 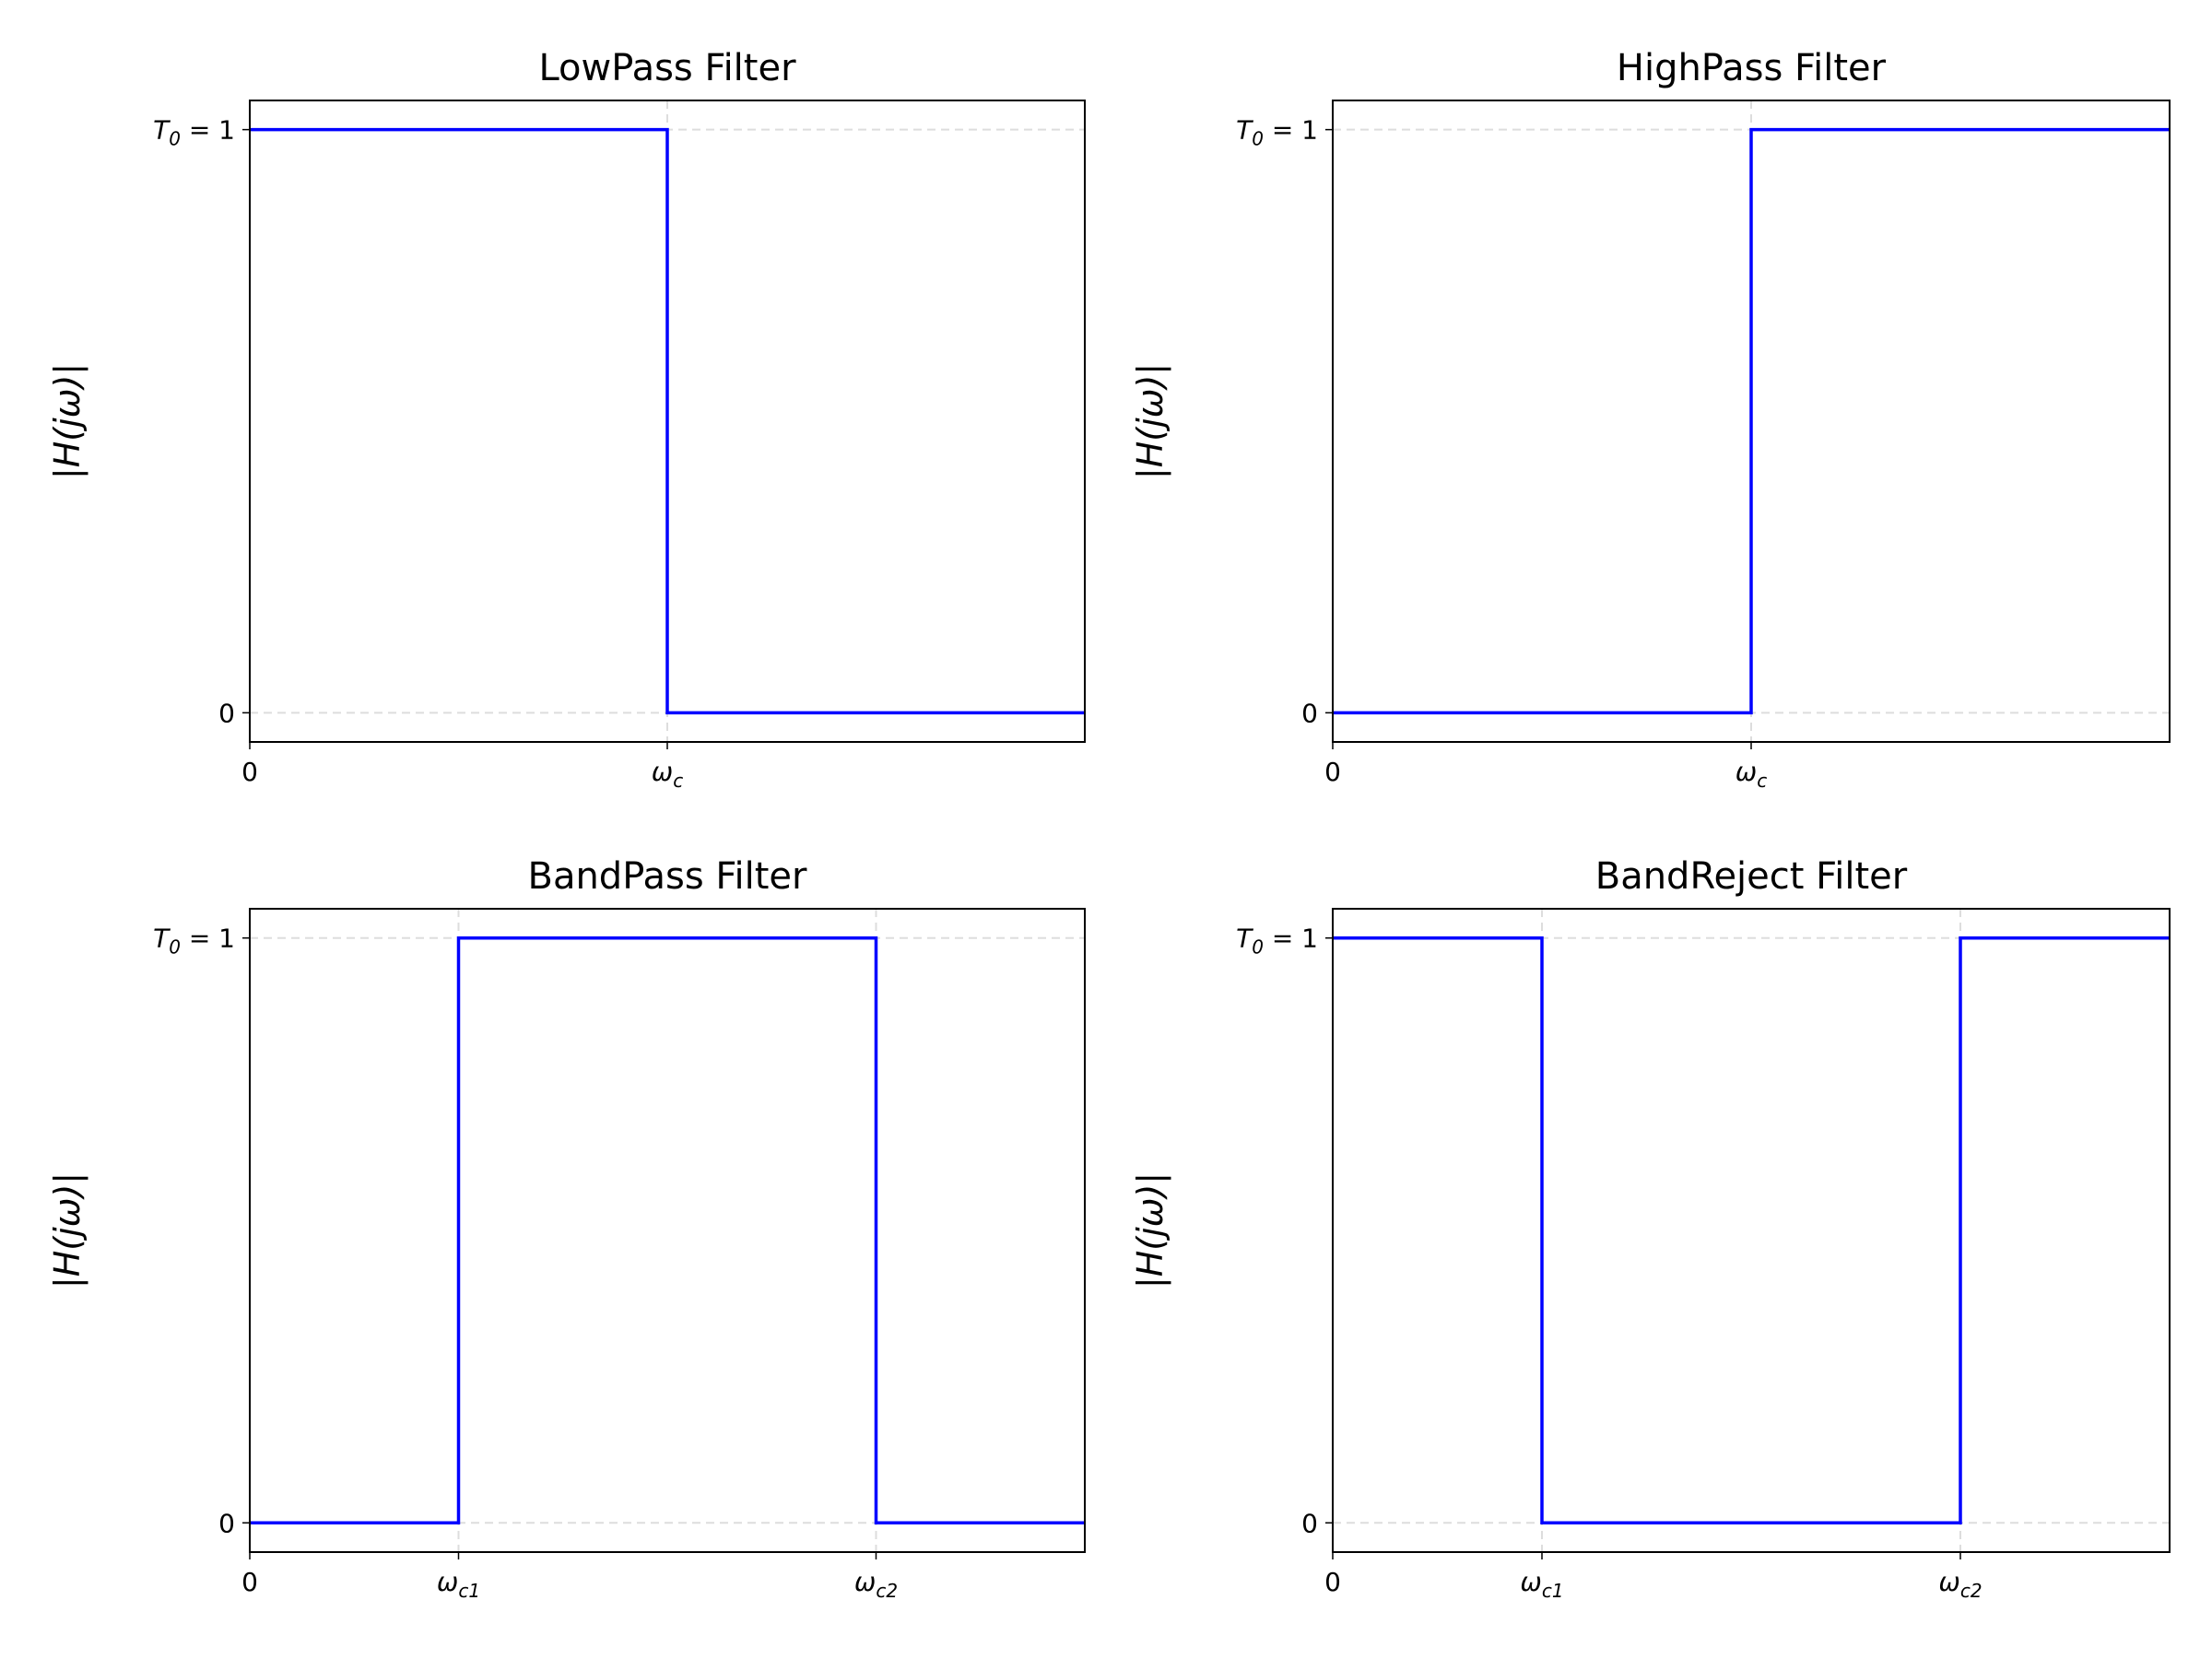 I want to click on subplot-title: LowPass Filter, so click(x=667, y=68).